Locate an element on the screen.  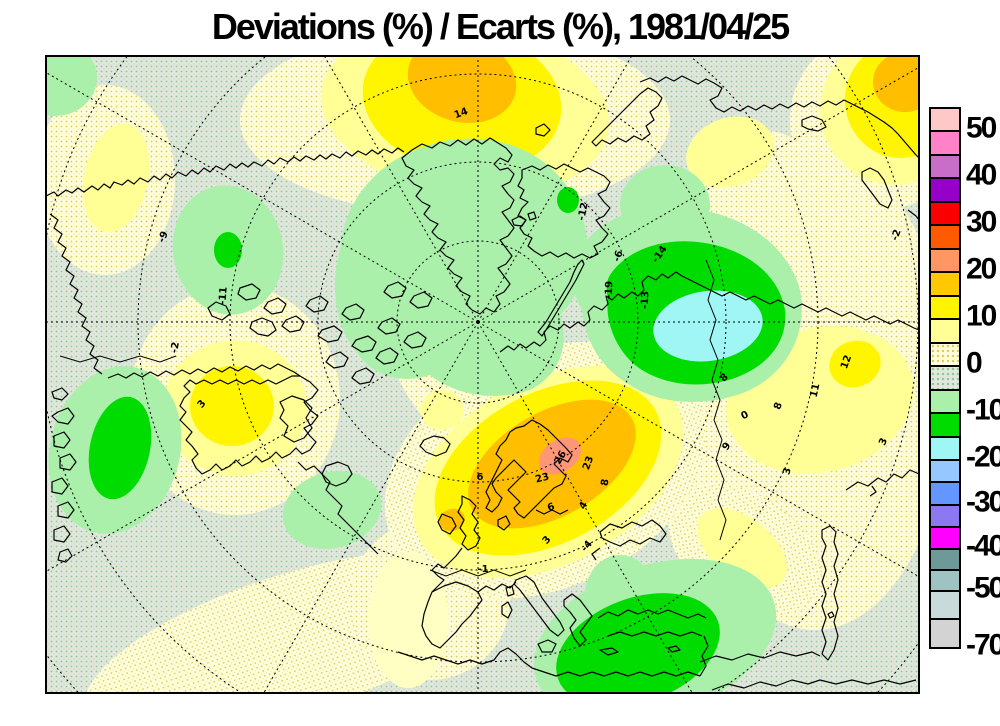
contour-label: -9 is located at coordinates (164, 237).